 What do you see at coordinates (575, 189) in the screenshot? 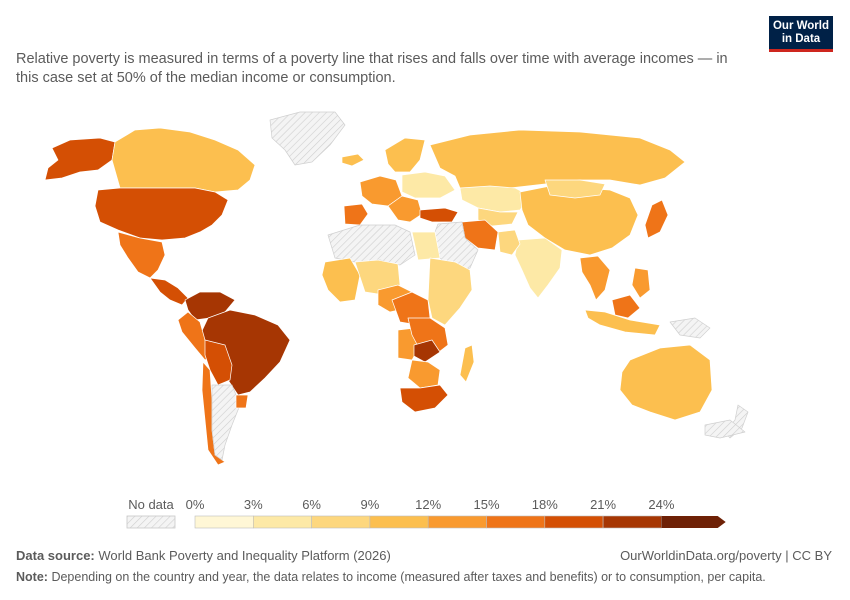
I see `region-mongolia` at bounding box center [575, 189].